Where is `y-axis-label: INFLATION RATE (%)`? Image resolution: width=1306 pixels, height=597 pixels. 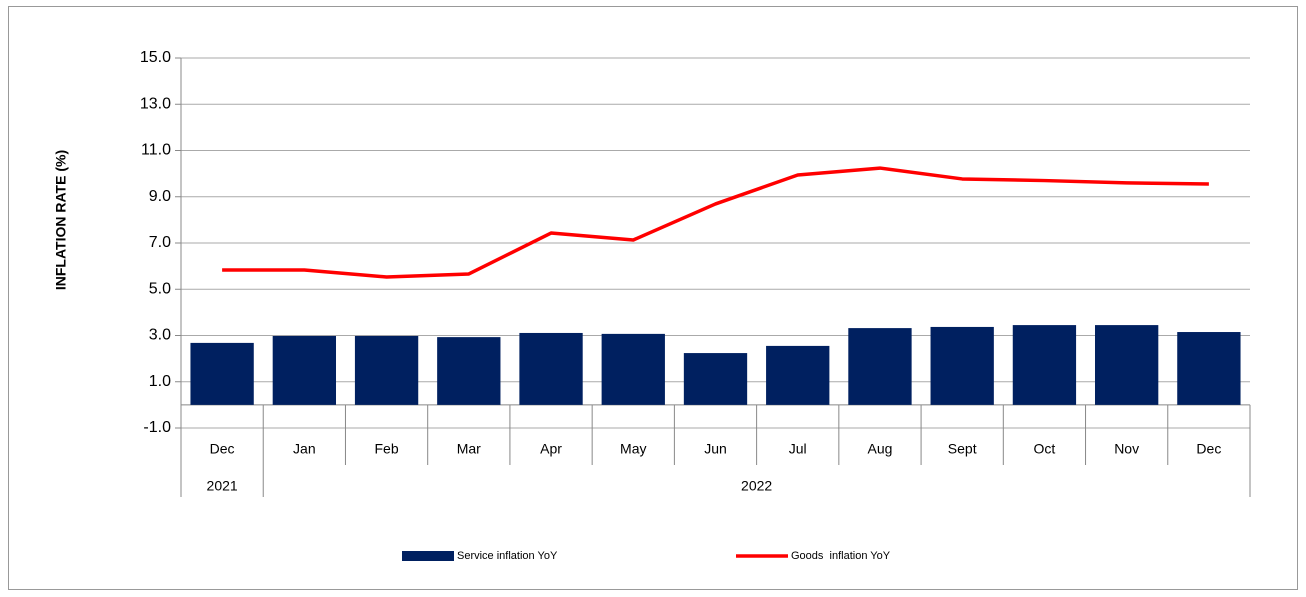
y-axis-label: INFLATION RATE (%) is located at coordinates (61, 220).